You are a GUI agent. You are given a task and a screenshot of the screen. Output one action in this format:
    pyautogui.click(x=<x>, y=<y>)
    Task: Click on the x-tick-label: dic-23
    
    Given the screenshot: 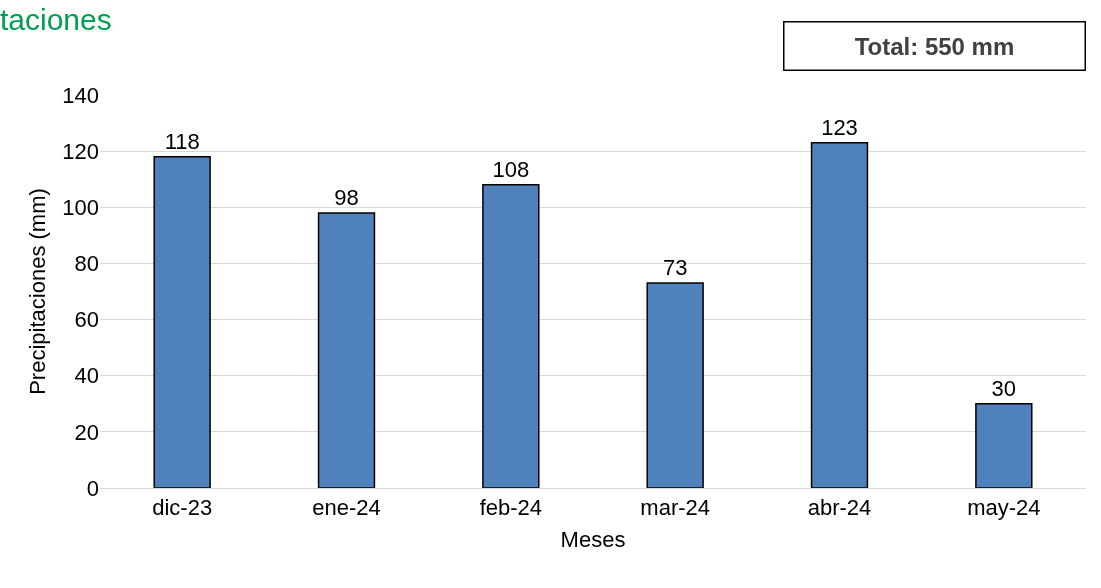 What is the action you would take?
    pyautogui.click(x=182, y=508)
    